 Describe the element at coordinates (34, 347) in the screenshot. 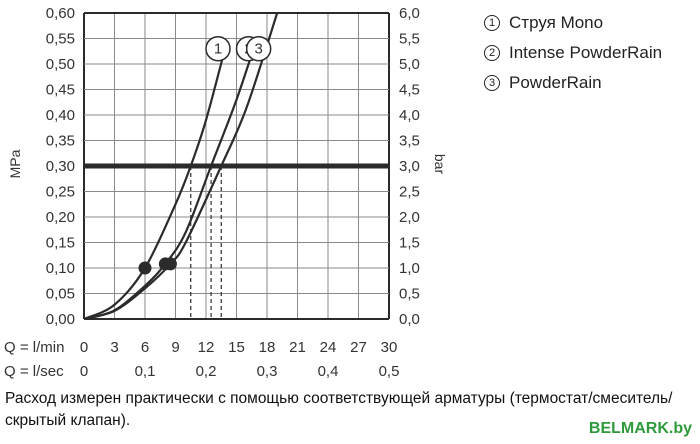

I see `x-axis-label-lmin: Q = l/min` at that location.